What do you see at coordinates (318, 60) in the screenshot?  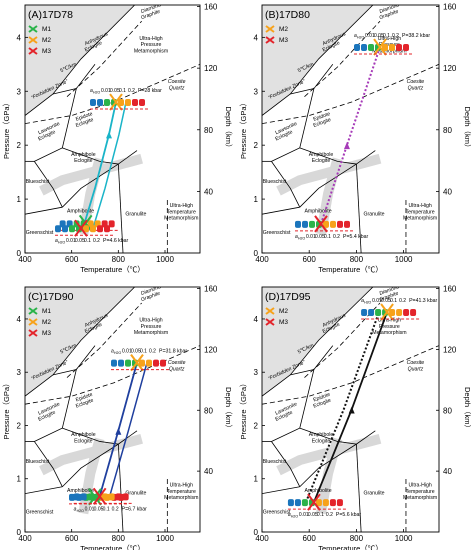 I see `five-c-km-line` at bounding box center [318, 60].